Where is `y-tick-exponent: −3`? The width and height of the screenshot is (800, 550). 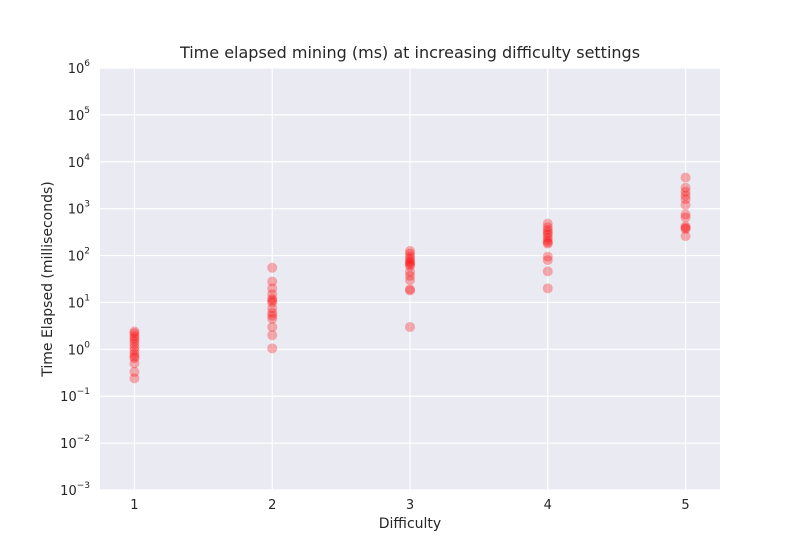
y-tick-exponent: −3 is located at coordinates (83, 486).